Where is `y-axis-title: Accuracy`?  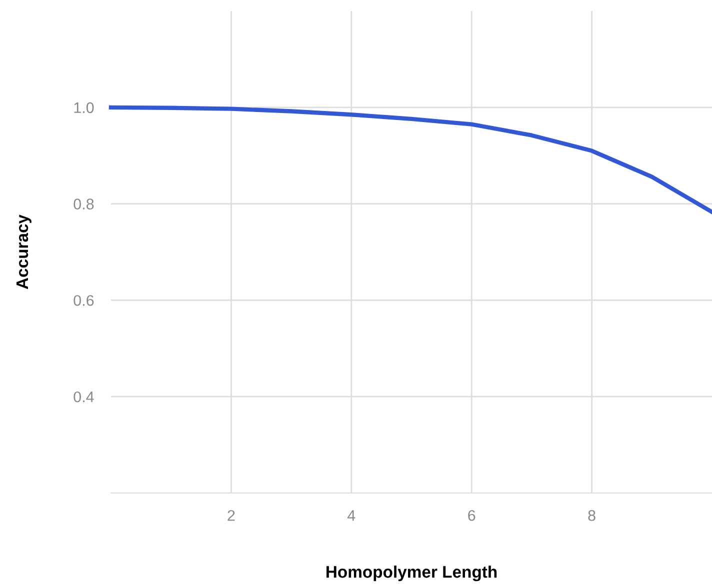
y-axis-title: Accuracy is located at coordinates (24, 252).